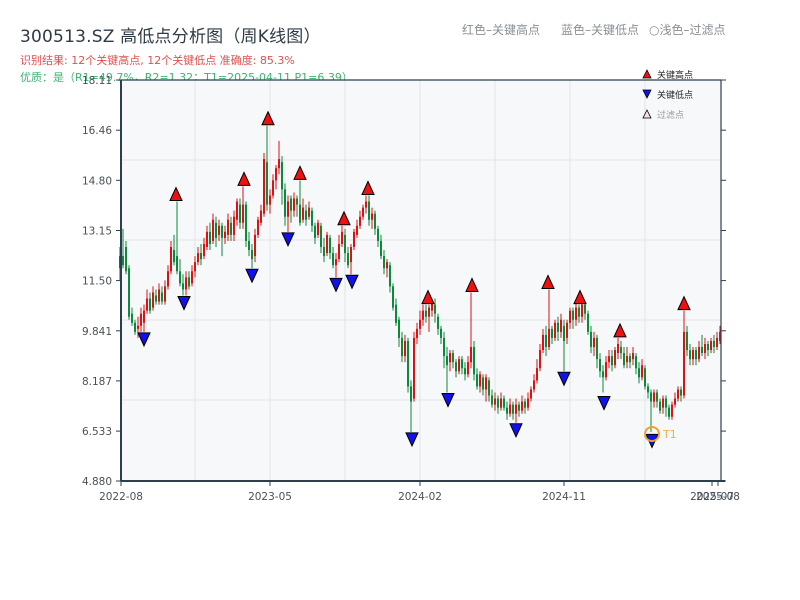 Image resolution: width=800 pixels, height=600 pixels. I want to click on y-tick-label: 4.880, so click(97, 482).